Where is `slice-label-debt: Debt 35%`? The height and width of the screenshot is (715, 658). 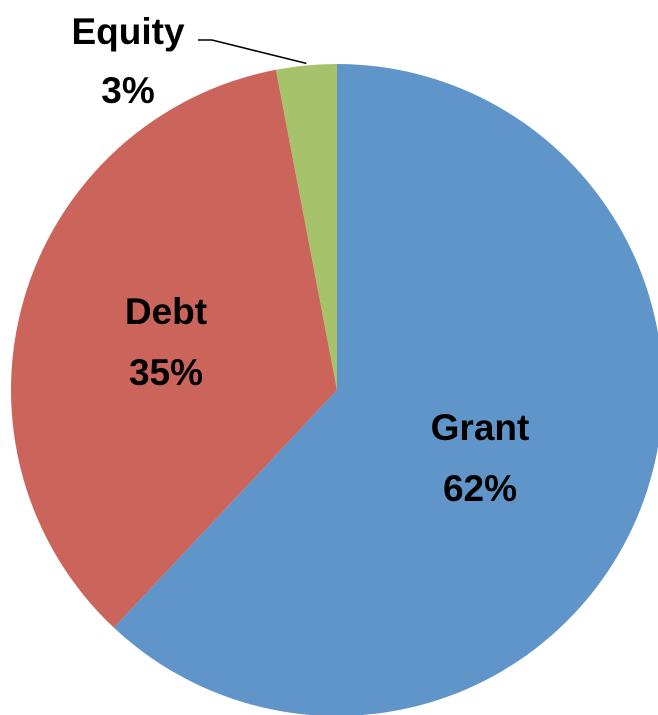
slice-label-debt: Debt 35% is located at coordinates (166, 342).